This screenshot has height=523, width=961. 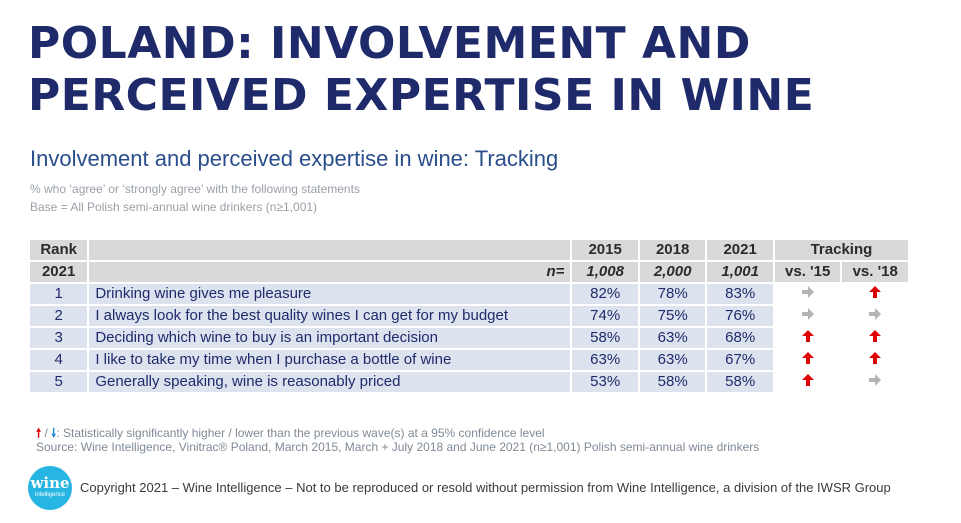 I want to click on value-2015-cell: 63%, so click(x=605, y=360).